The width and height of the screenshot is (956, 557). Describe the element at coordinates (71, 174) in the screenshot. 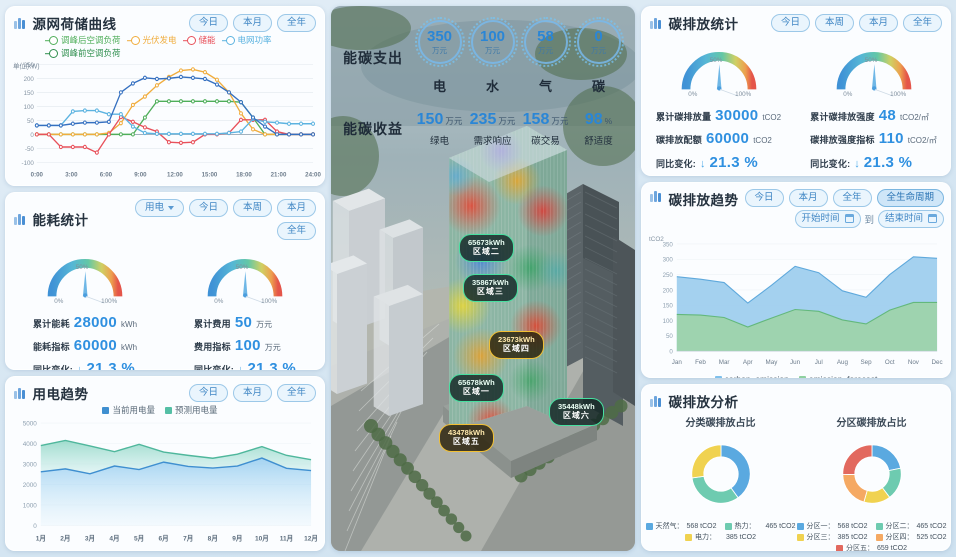

I see `svg-text: 3:00` at that location.